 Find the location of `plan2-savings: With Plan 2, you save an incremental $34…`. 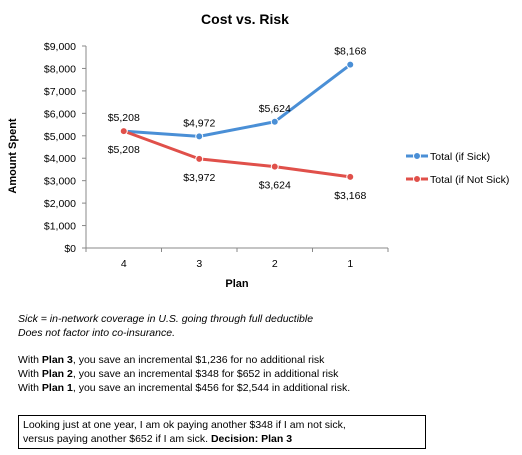

plan2-savings: With Plan 2, you save an incremental $34… is located at coordinates (178, 374).